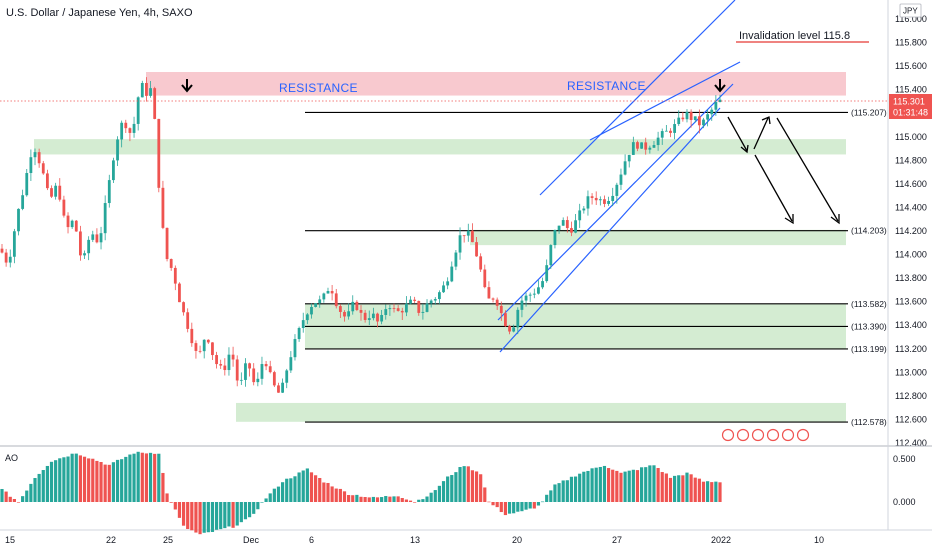 Image resolution: width=932 pixels, height=555 pixels. Describe the element at coordinates (911, 255) in the screenshot. I see `price-tick-label: 114.000` at that location.